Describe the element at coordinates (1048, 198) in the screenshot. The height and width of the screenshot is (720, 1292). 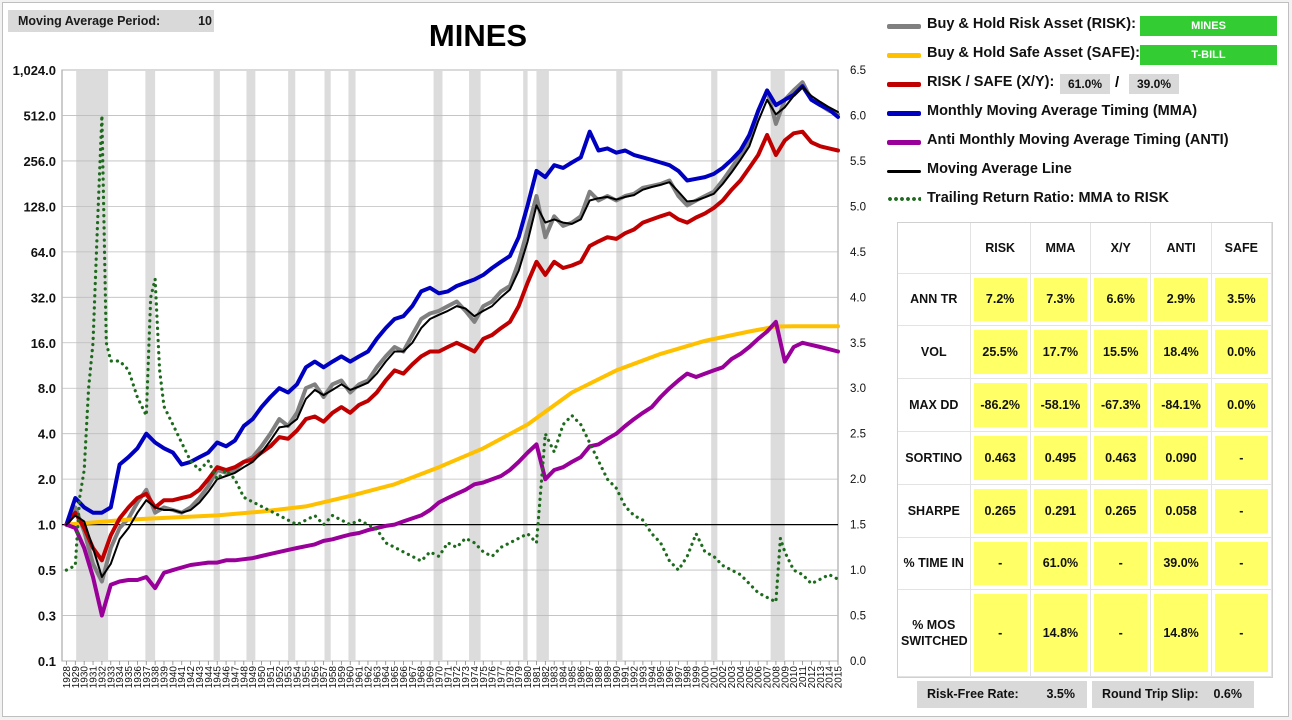
I see `legend-label-trailing-ratio: Trailing Return Ratio: MMA to RISK` at that location.